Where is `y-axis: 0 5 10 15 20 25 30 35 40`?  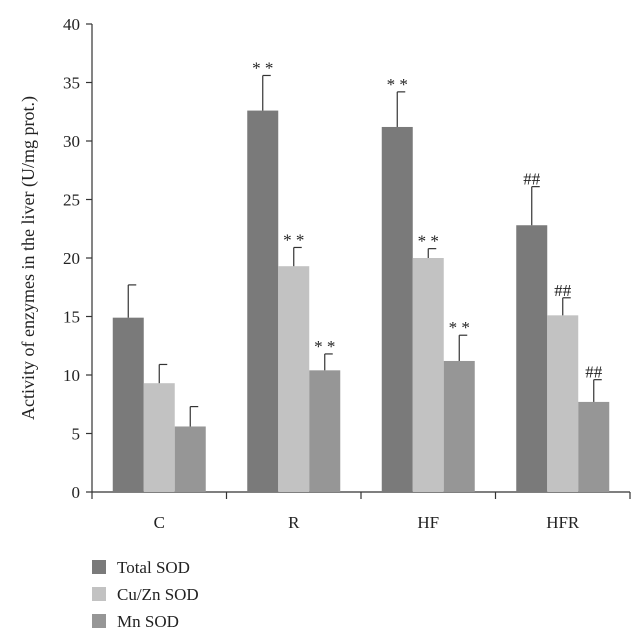
y-axis: 0 5 10 15 20 25 30 35 40 is located at coordinates (78, 258).